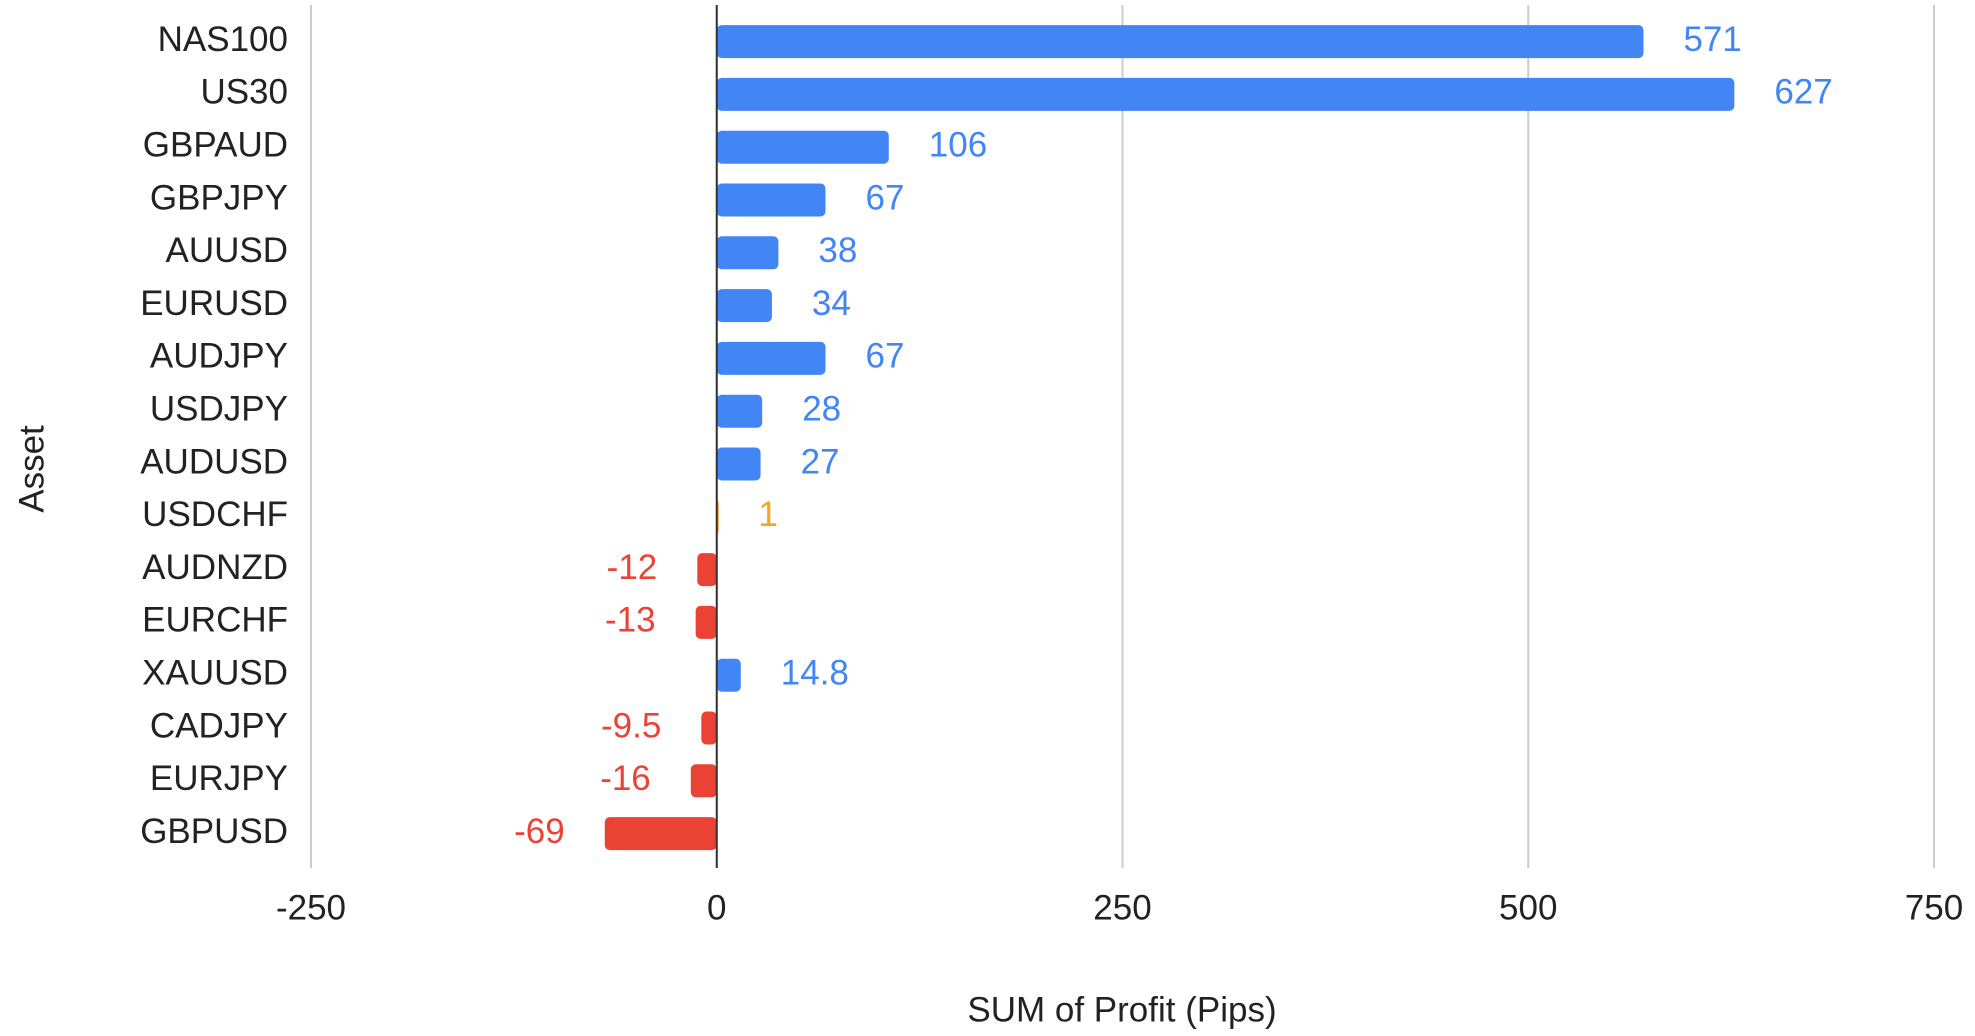 Image resolution: width=1975 pixels, height=1036 pixels. I want to click on value-label: -9.5, so click(631, 725).